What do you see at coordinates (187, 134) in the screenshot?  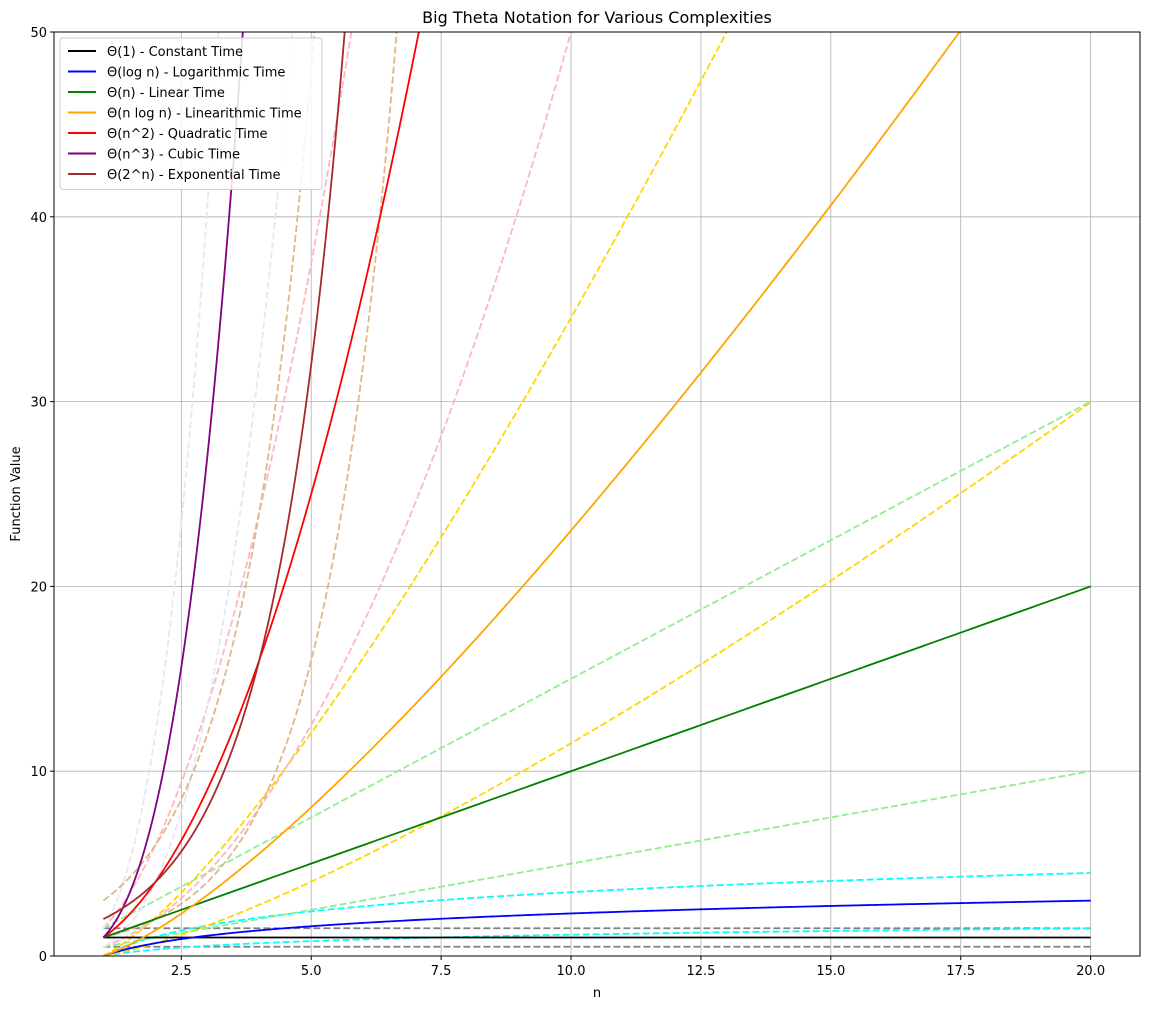 I see `legend-label: Θ(n^2) - Quadratic Time` at bounding box center [187, 134].